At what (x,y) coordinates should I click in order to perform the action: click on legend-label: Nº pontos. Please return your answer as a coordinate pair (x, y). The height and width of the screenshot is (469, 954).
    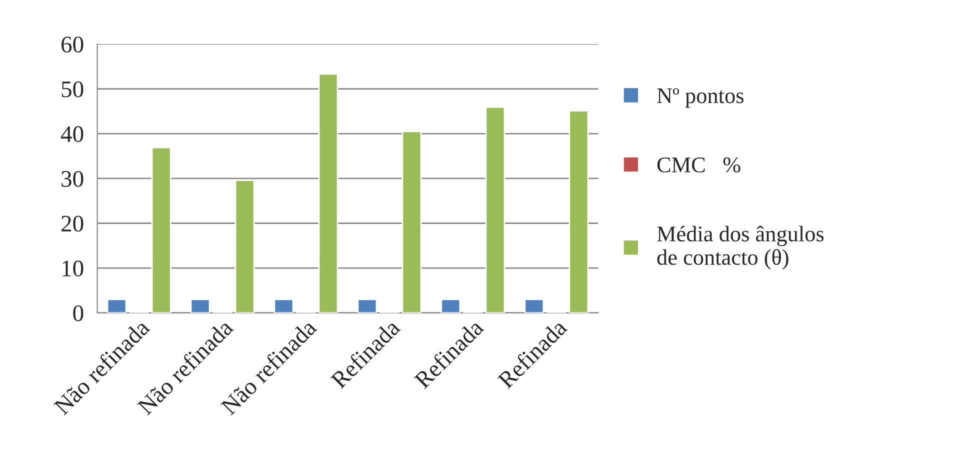
    Looking at the image, I should click on (700, 98).